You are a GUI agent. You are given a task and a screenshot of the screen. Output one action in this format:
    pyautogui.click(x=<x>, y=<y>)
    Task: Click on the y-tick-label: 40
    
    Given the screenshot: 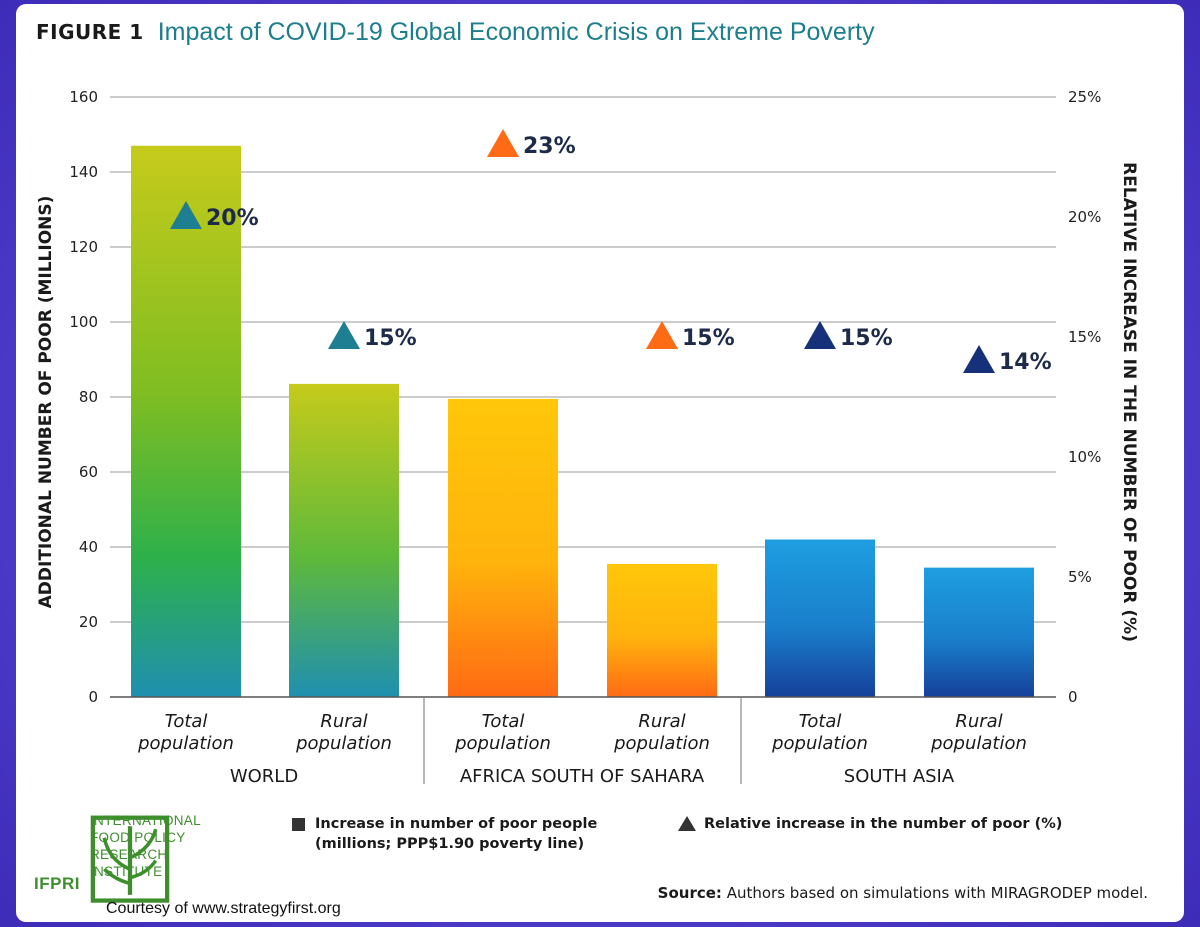 What is the action you would take?
    pyautogui.click(x=88, y=547)
    